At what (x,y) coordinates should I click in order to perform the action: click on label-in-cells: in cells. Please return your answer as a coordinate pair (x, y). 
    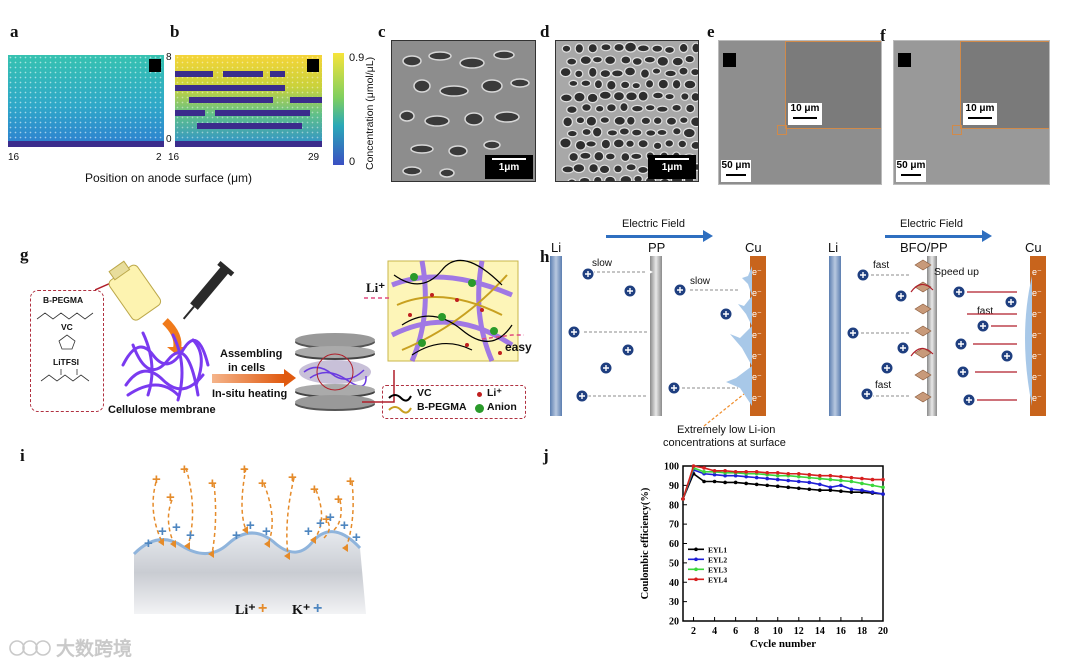
    Looking at the image, I should click on (247, 368).